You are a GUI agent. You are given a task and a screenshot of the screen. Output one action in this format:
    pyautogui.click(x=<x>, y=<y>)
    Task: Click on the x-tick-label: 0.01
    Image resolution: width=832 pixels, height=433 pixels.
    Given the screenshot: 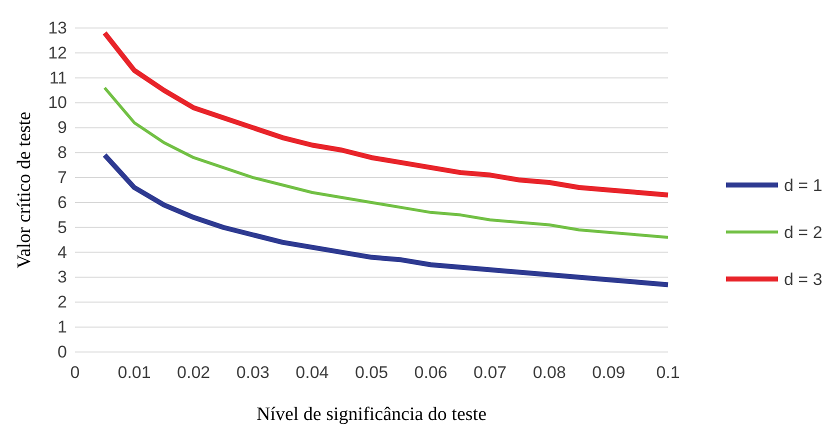 What is the action you would take?
    pyautogui.click(x=134, y=372)
    